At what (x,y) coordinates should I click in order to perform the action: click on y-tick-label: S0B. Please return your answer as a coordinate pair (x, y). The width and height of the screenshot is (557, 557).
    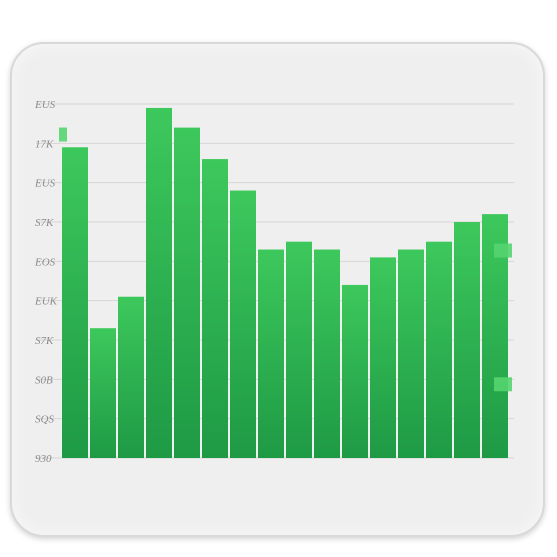
    Looking at the image, I should click on (44, 380).